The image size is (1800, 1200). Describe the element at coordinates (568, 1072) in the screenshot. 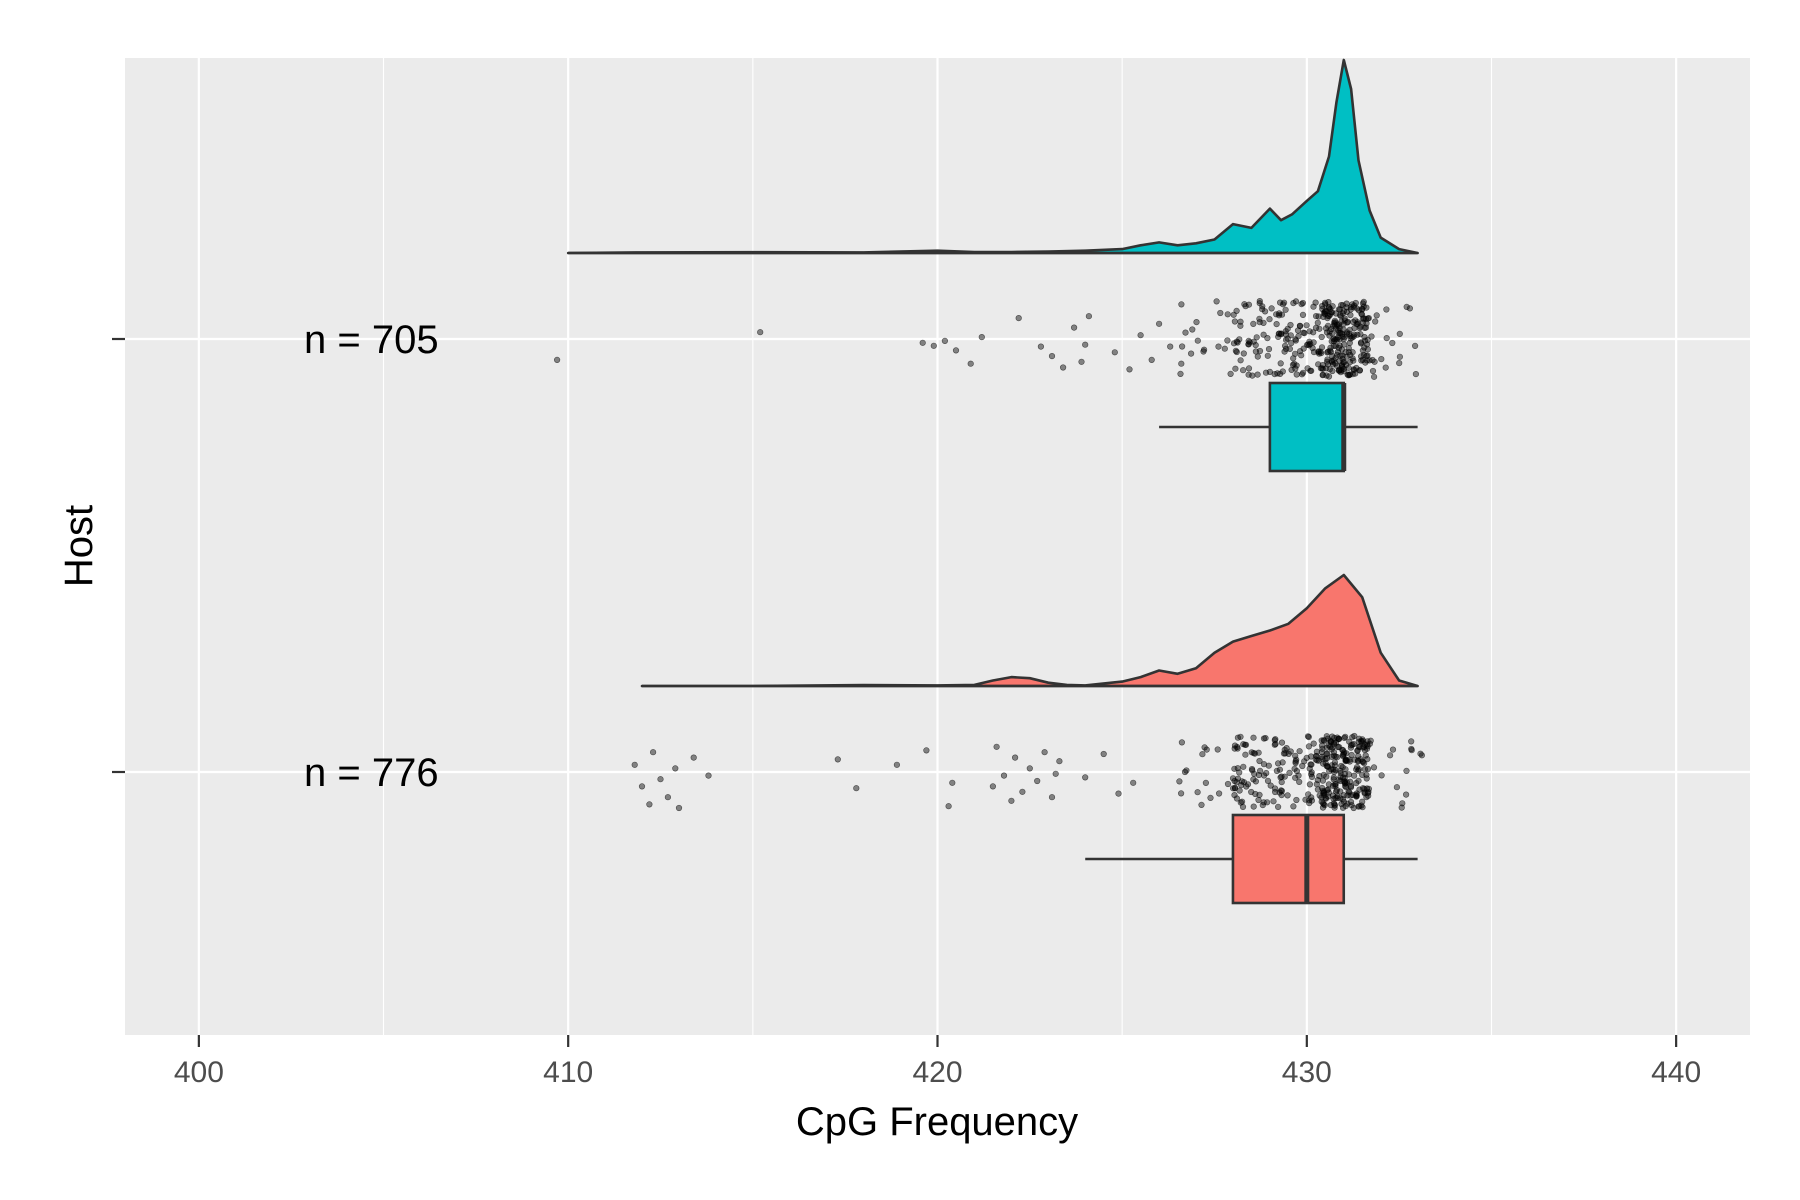

I see `x-tick-label: 410` at that location.